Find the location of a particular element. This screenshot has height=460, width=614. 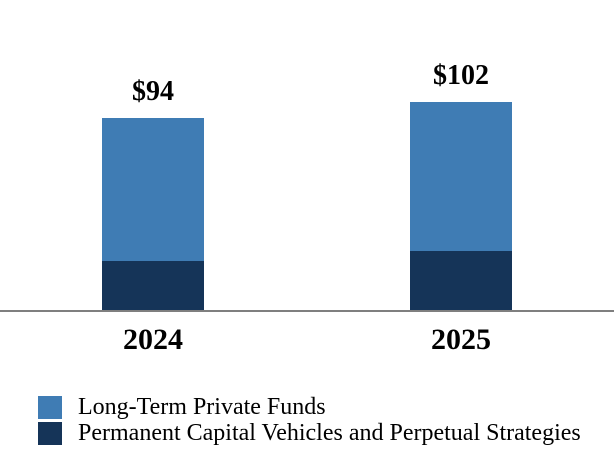

bar-2025: $102 is located at coordinates (461, 184).